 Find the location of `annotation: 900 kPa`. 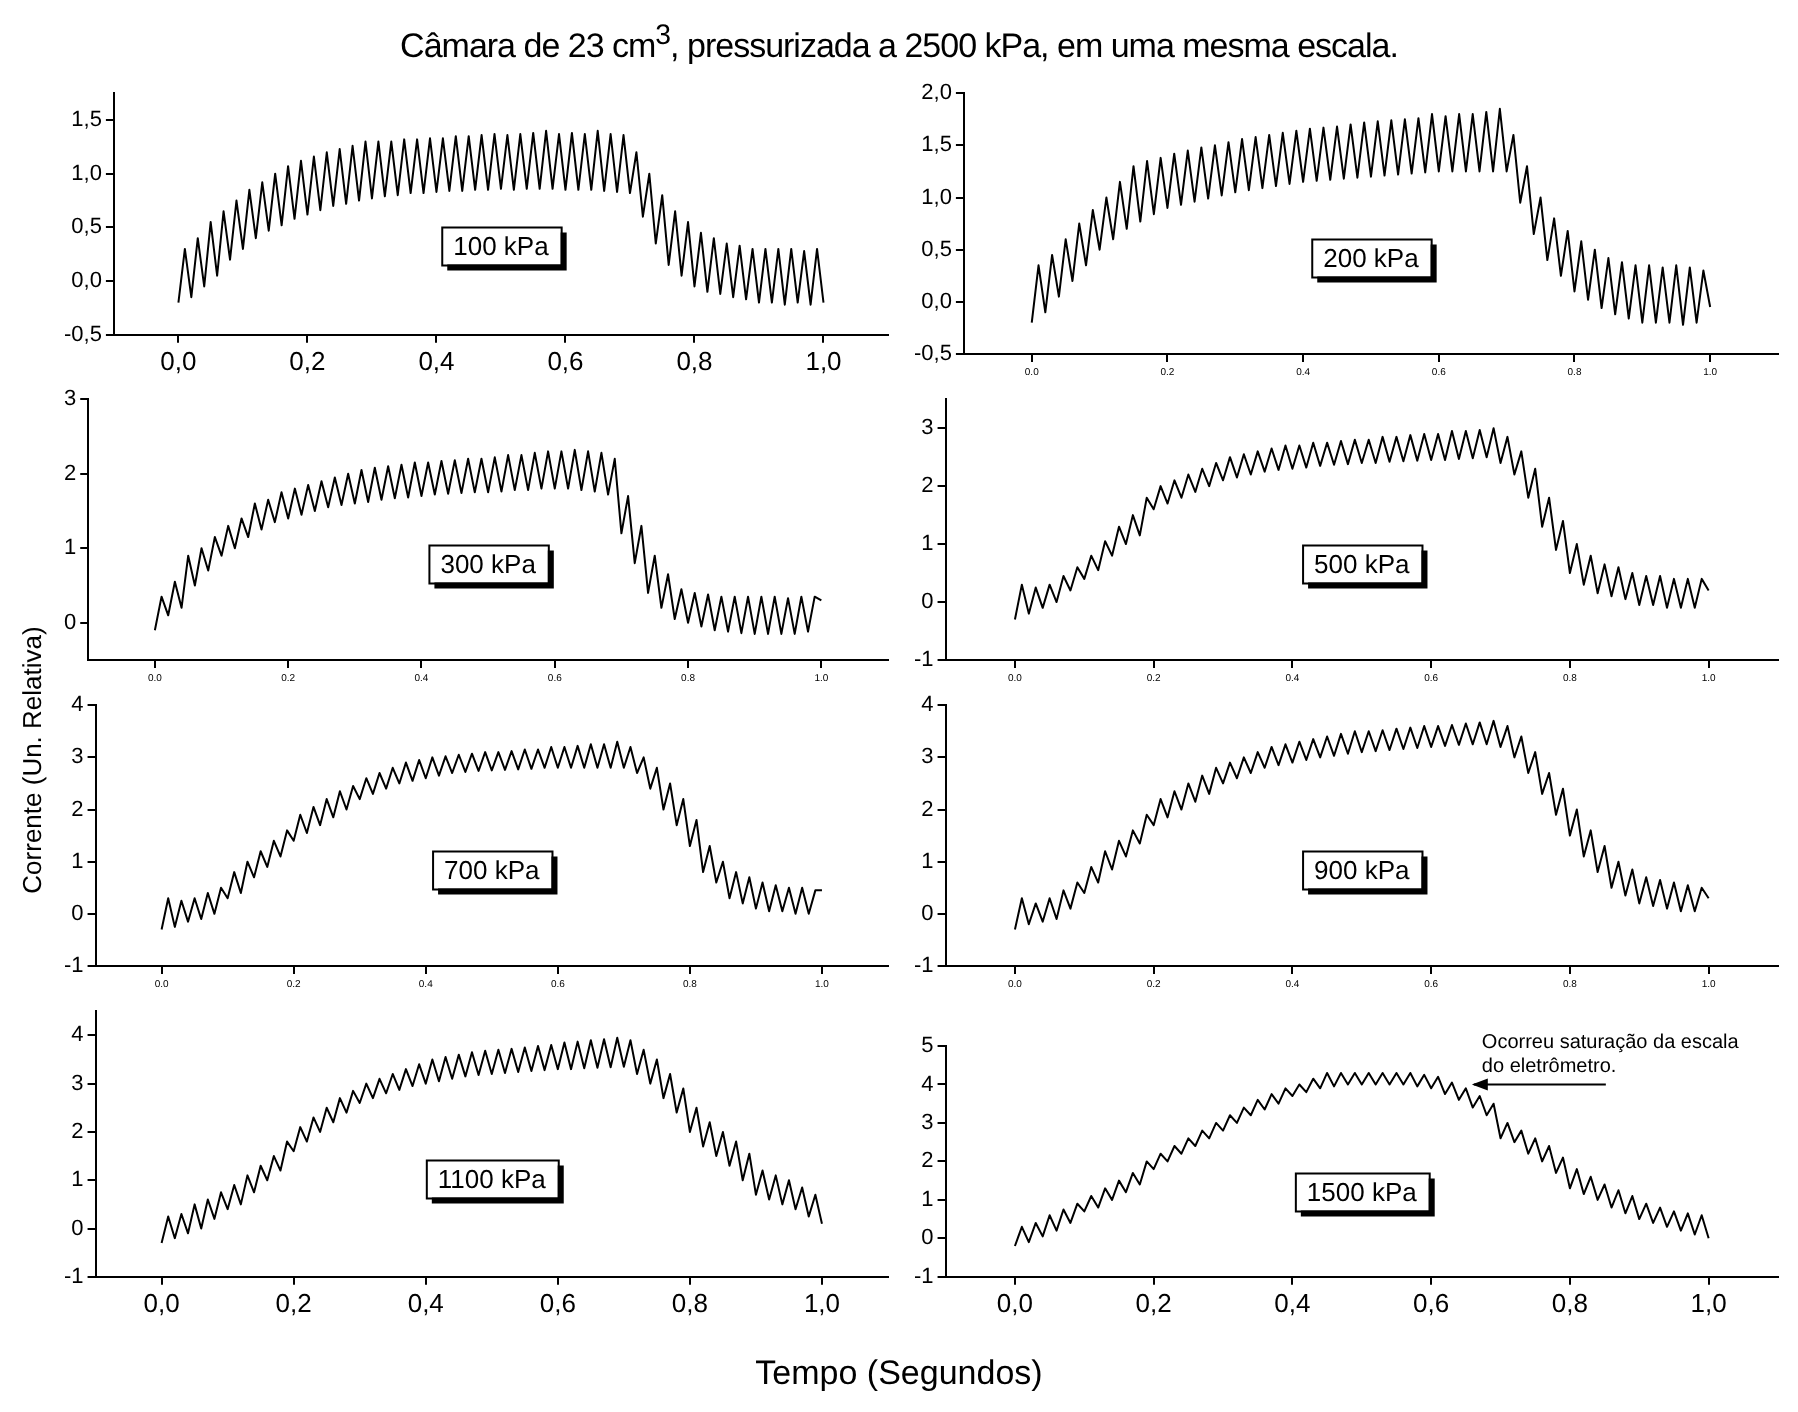

annotation: 900 kPa is located at coordinates (1363, 869).